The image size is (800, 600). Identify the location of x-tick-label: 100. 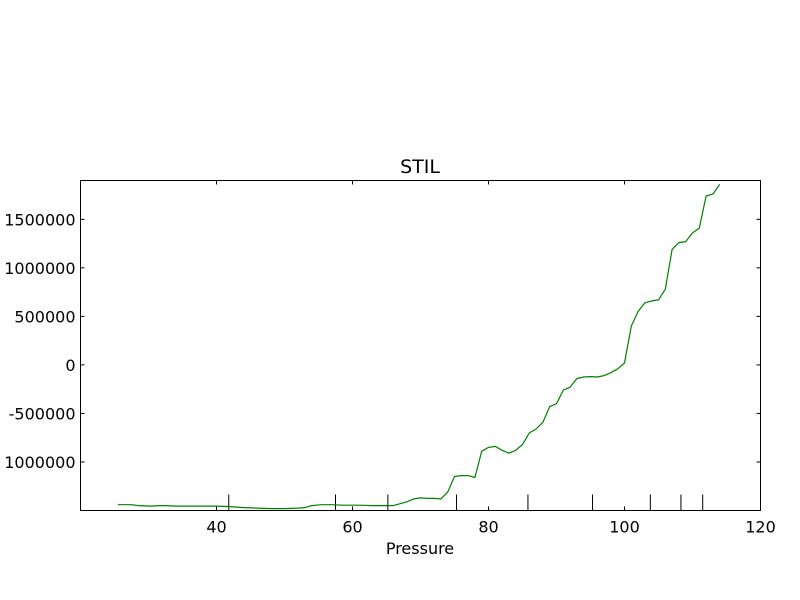
(624, 527).